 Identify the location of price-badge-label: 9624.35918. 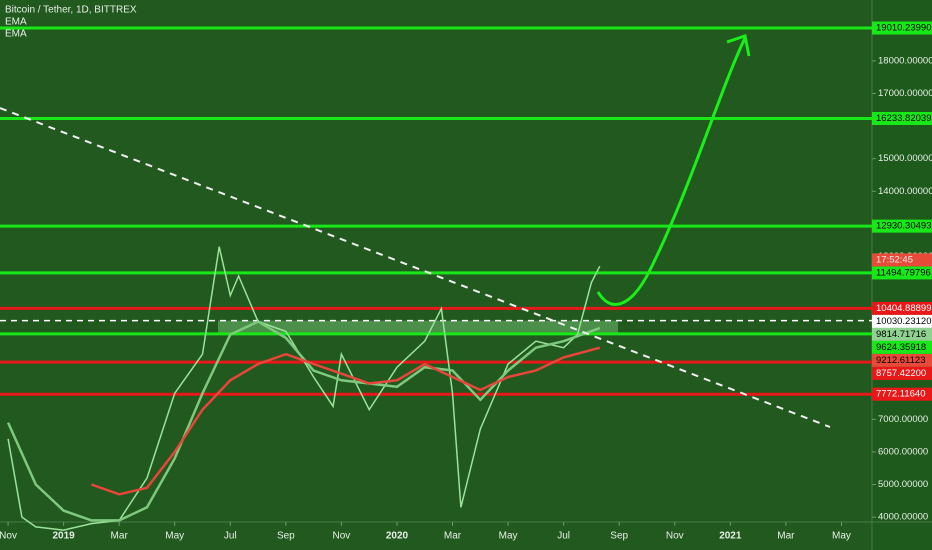
(901, 347).